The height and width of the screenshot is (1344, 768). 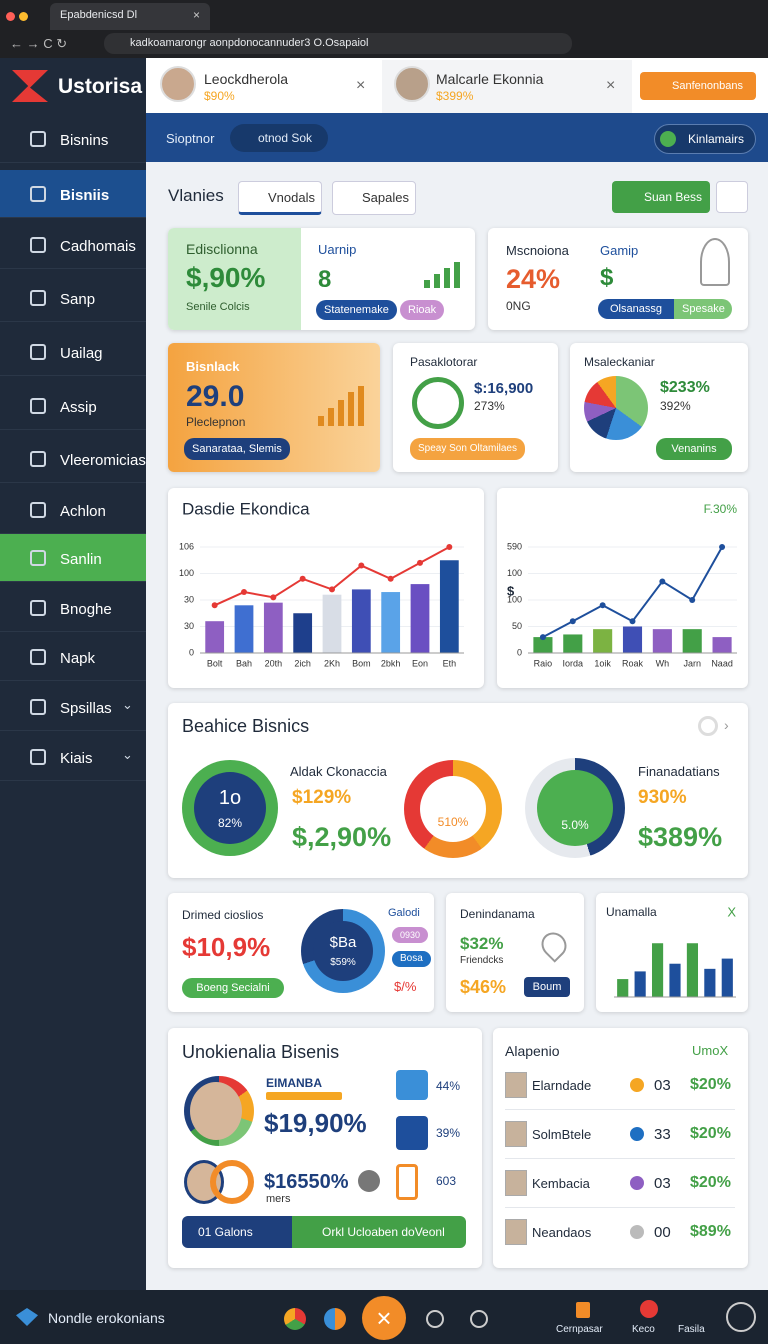 What do you see at coordinates (130, 16) in the screenshot?
I see `browser-tab` at bounding box center [130, 16].